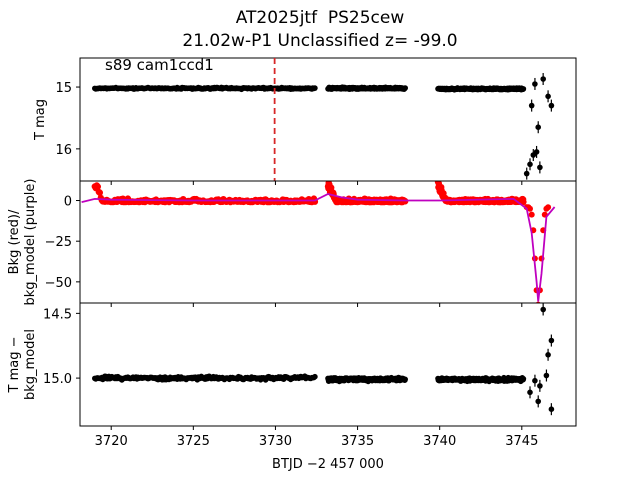 The image size is (640, 480). What do you see at coordinates (320, 18) in the screenshot?
I see `chart-title-line1: AT2025jtf PS25cew` at bounding box center [320, 18].